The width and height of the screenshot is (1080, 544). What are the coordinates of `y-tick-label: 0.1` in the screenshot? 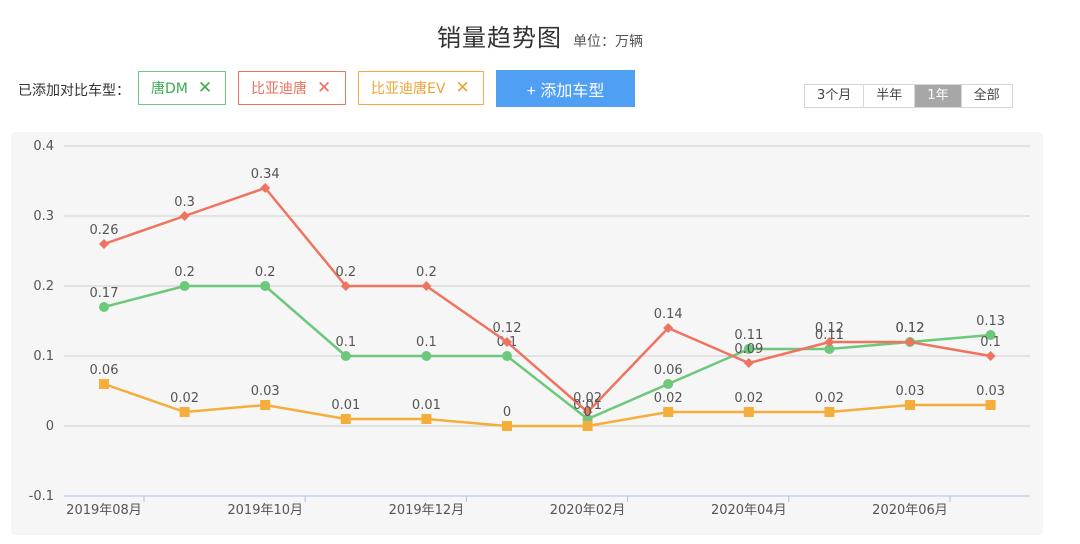 It's located at (43, 356).